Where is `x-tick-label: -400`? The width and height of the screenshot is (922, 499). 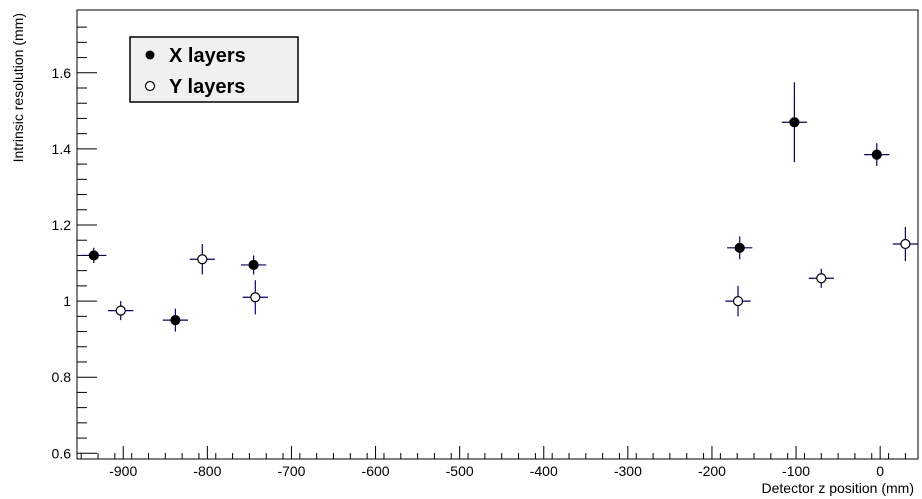
x-tick-label: -400 is located at coordinates (544, 471).